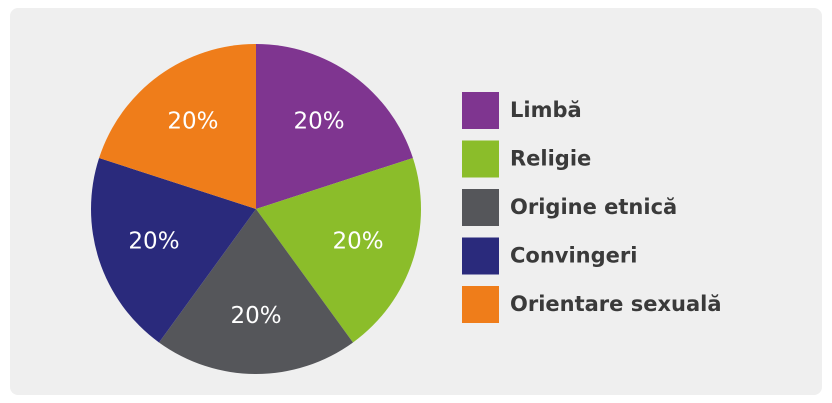 The width and height of the screenshot is (832, 403). What do you see at coordinates (573, 256) in the screenshot?
I see `legend-label: Convingeri` at bounding box center [573, 256].